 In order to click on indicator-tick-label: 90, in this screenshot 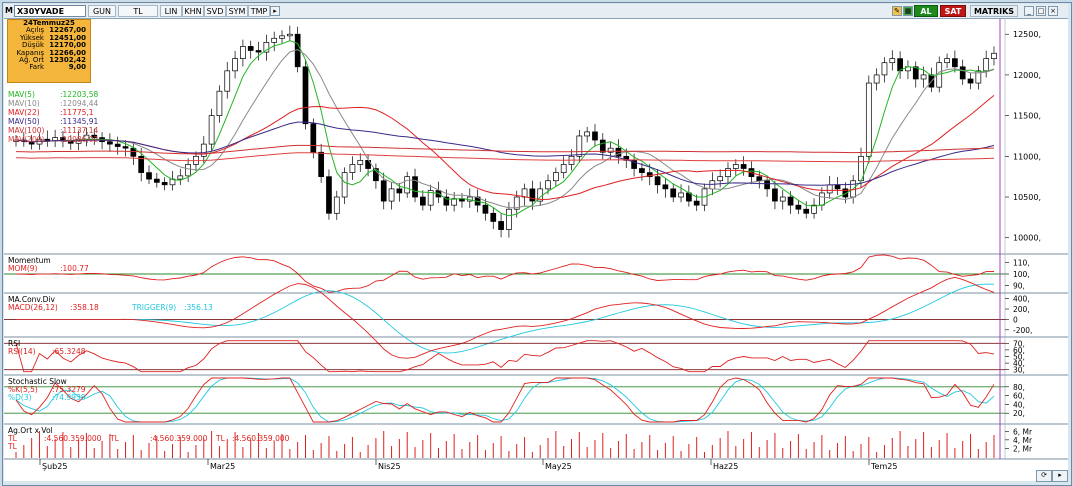, I will do `click(1019, 285)`.